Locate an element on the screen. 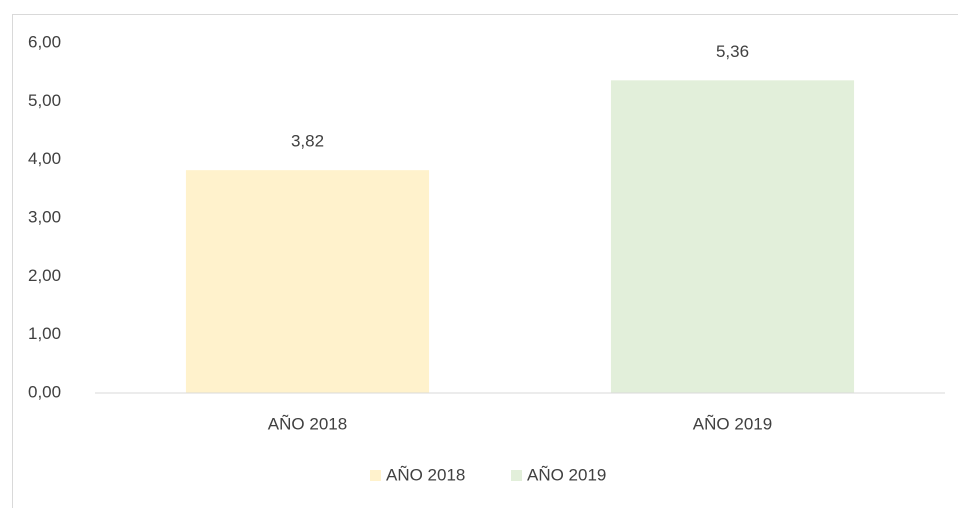 Image resolution: width=958 pixels, height=508 pixels. y-tick-label: 0,00 is located at coordinates (44, 391).